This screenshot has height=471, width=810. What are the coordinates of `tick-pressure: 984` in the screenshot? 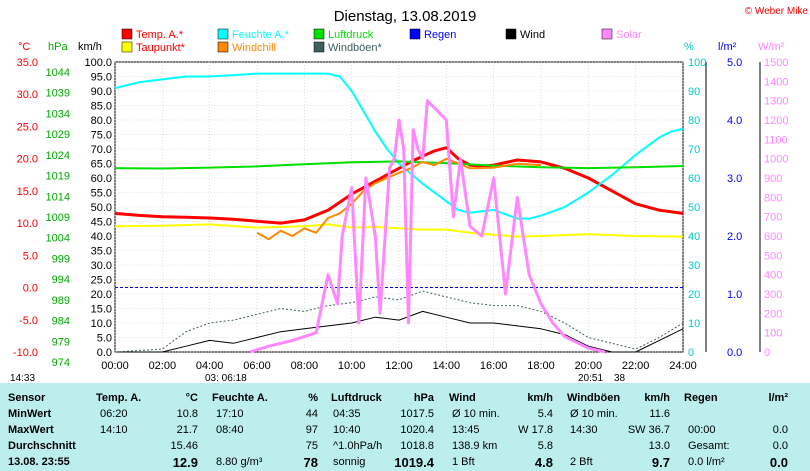 It's located at (61, 322).